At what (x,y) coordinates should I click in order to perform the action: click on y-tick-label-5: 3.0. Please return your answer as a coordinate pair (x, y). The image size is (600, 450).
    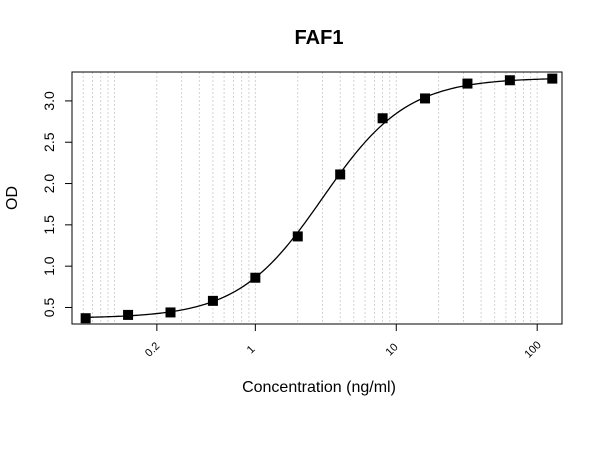
    Looking at the image, I should click on (49, 101).